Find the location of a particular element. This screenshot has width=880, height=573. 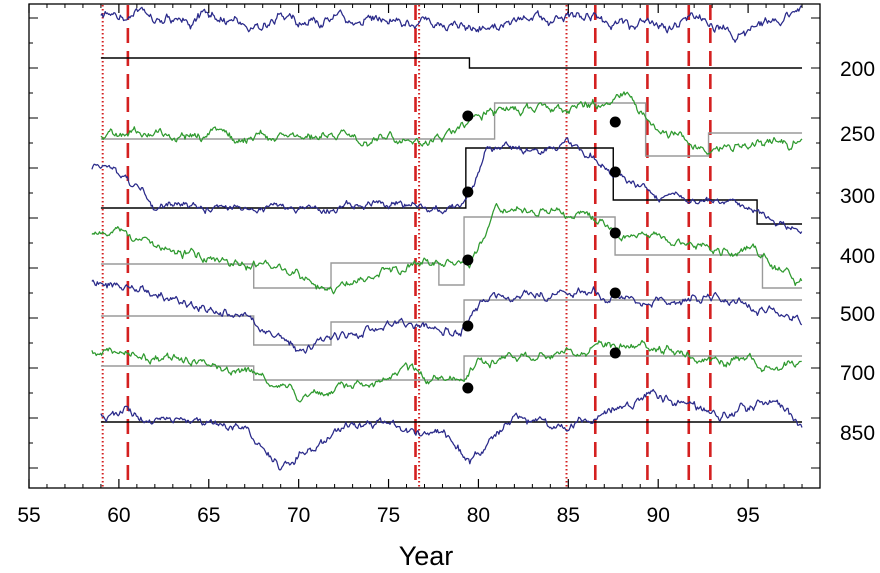

x-tick-label: 75 is located at coordinates (388, 515).